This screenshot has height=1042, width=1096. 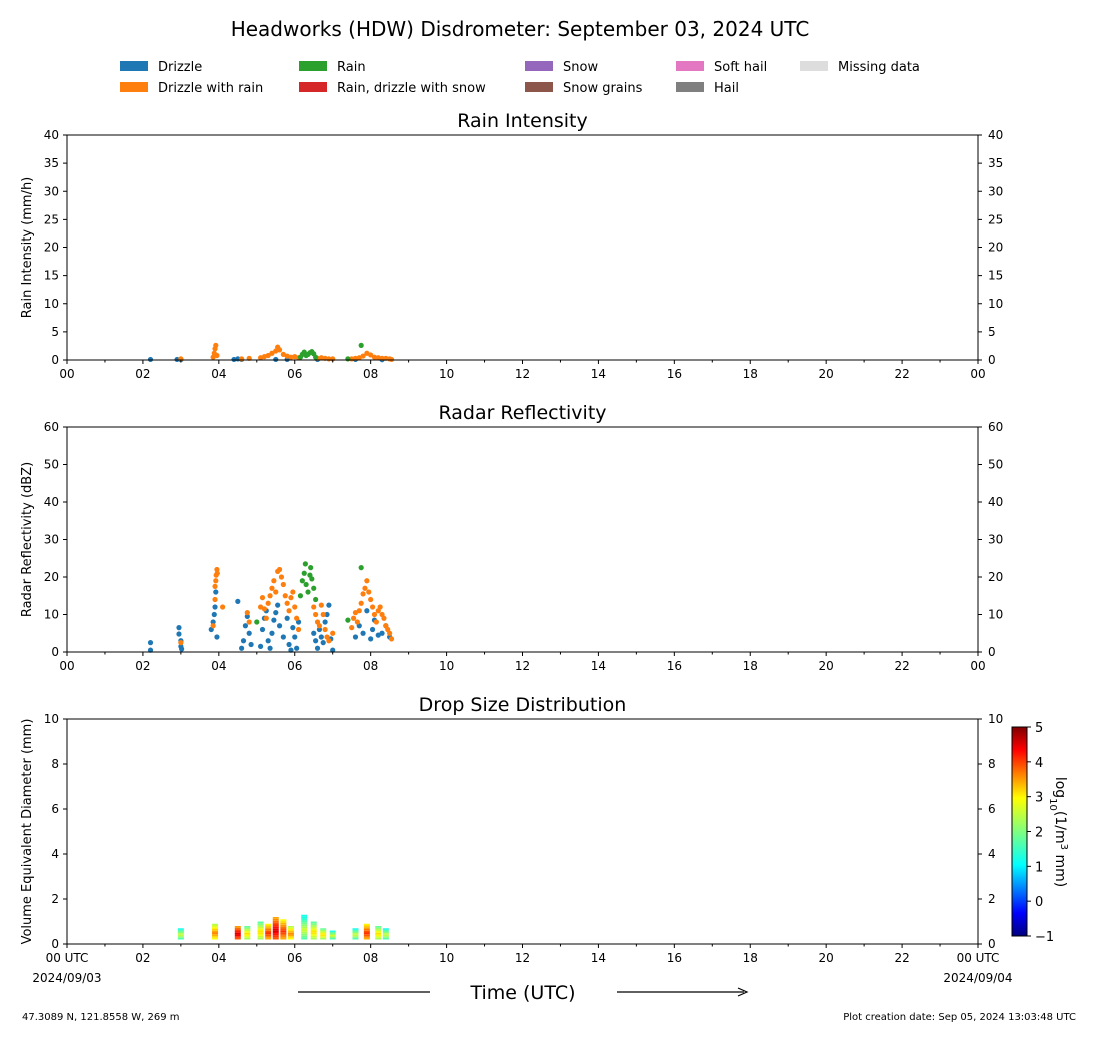 What do you see at coordinates (995, 219) in the screenshot?
I see `y-tick-label-right: 25` at bounding box center [995, 219].